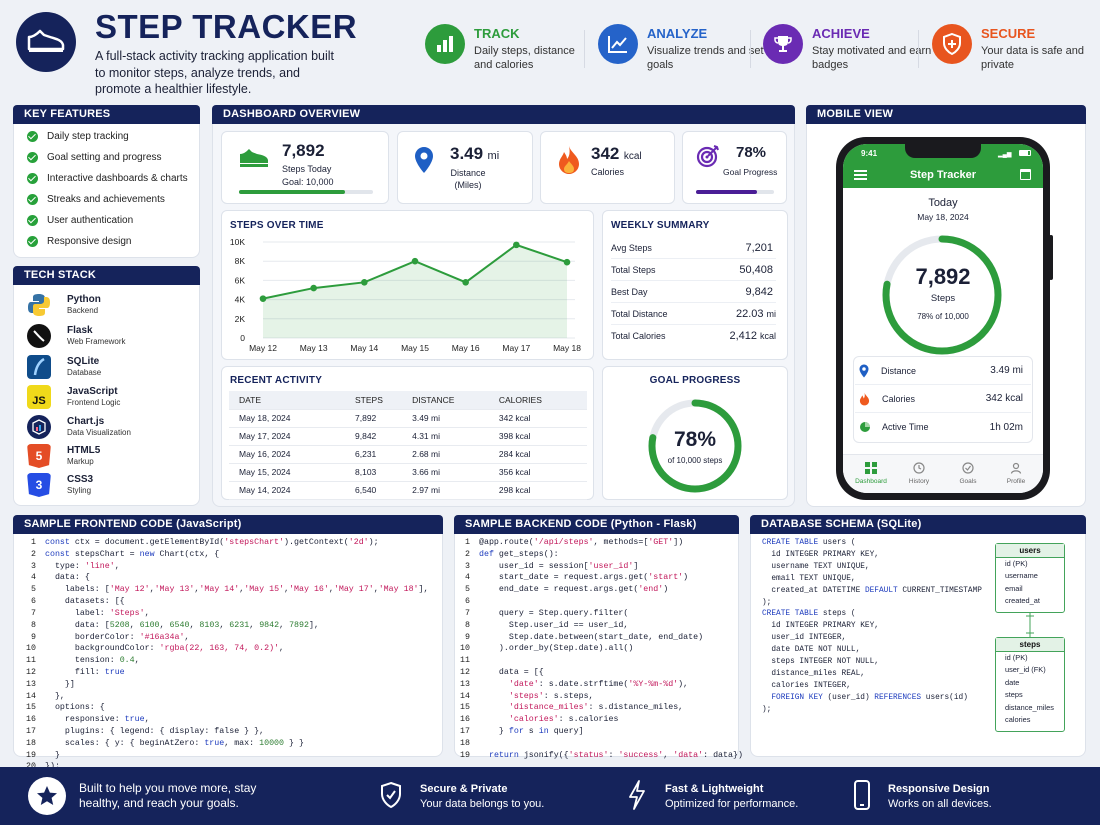 The height and width of the screenshot is (825, 1100). I want to click on code-text: 'distance_miles': s.distance_miles,, so click(596, 708).